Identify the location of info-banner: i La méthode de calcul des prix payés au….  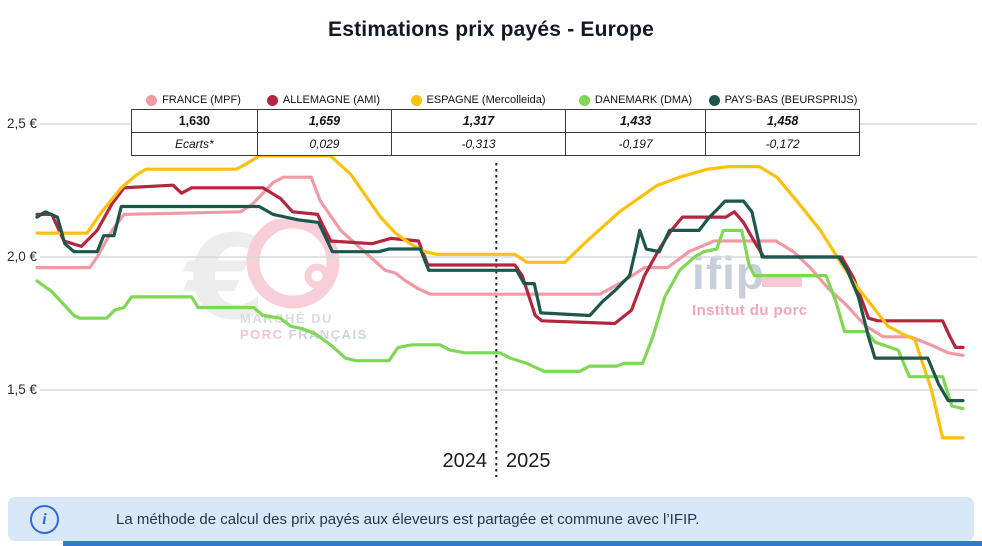
(491, 519).